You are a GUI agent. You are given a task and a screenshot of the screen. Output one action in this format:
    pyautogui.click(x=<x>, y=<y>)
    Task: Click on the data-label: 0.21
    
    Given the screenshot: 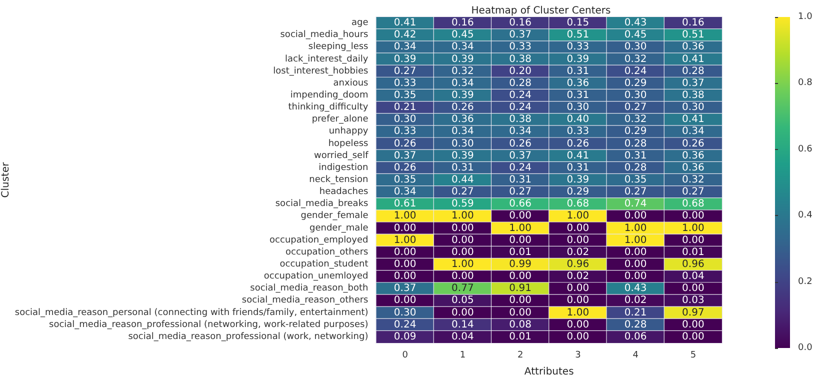 What is the action you would take?
    pyautogui.click(x=405, y=108)
    